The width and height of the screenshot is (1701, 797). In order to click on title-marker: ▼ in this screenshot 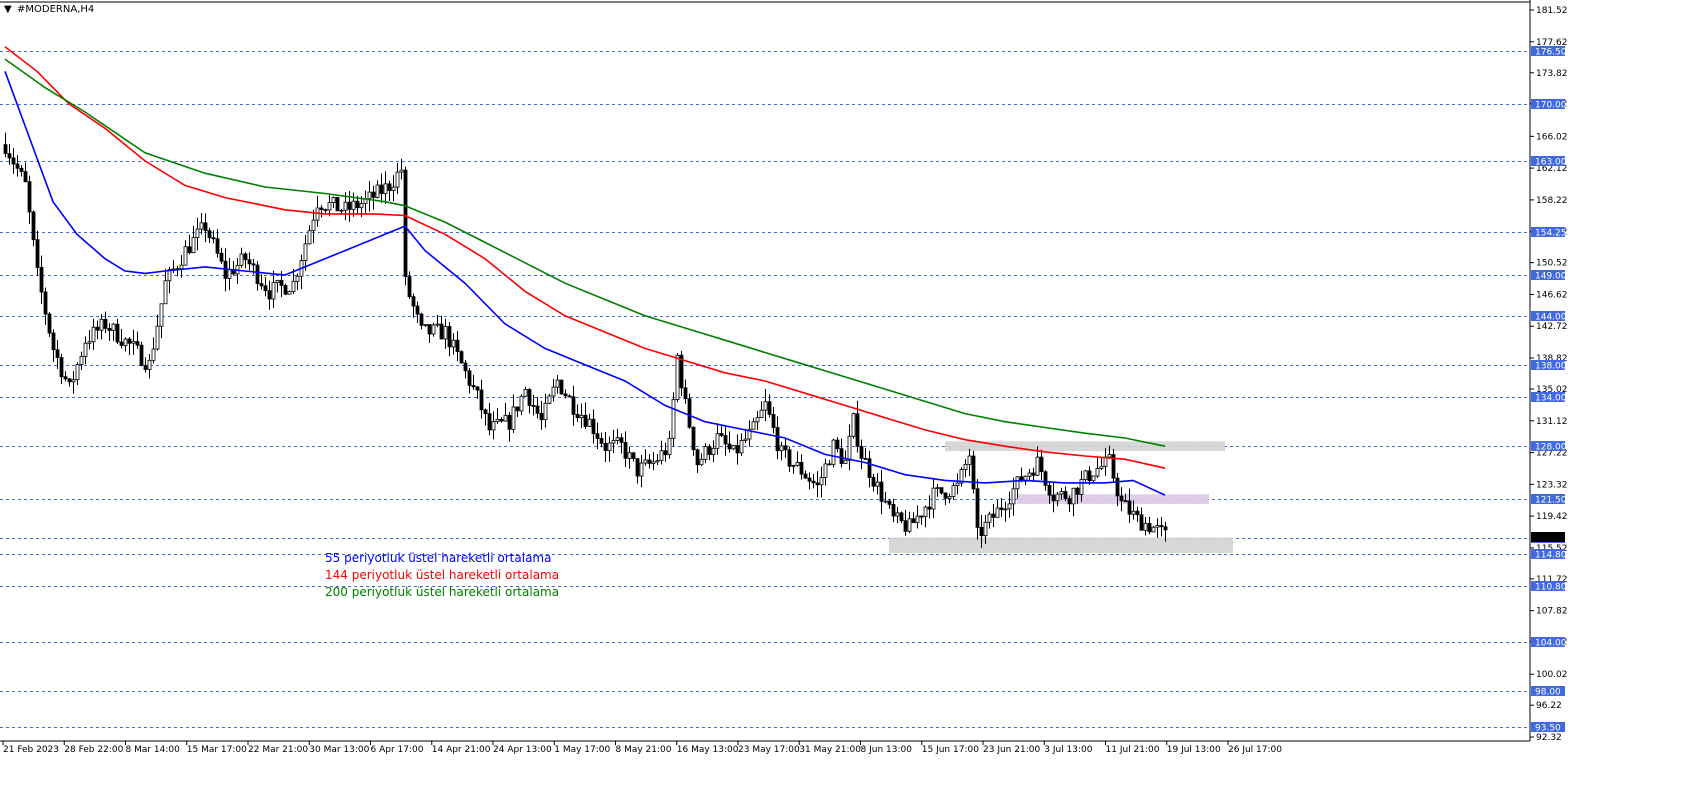, I will do `click(8, 9)`.